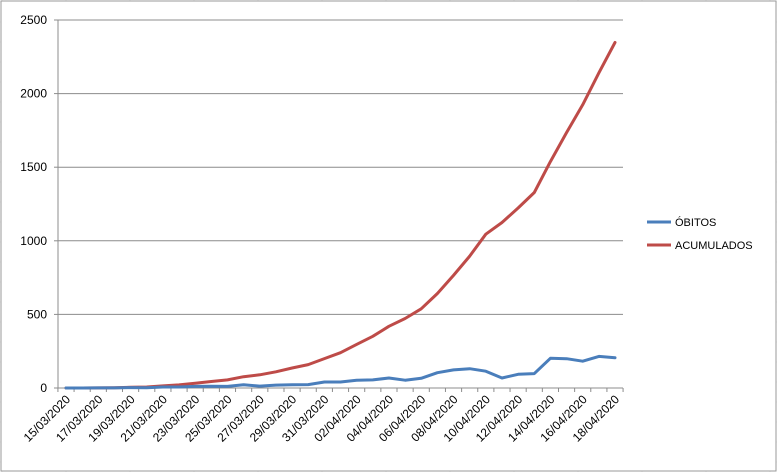  What do you see at coordinates (714, 246) in the screenshot?
I see `legend-label: ACUMULADOS` at bounding box center [714, 246].